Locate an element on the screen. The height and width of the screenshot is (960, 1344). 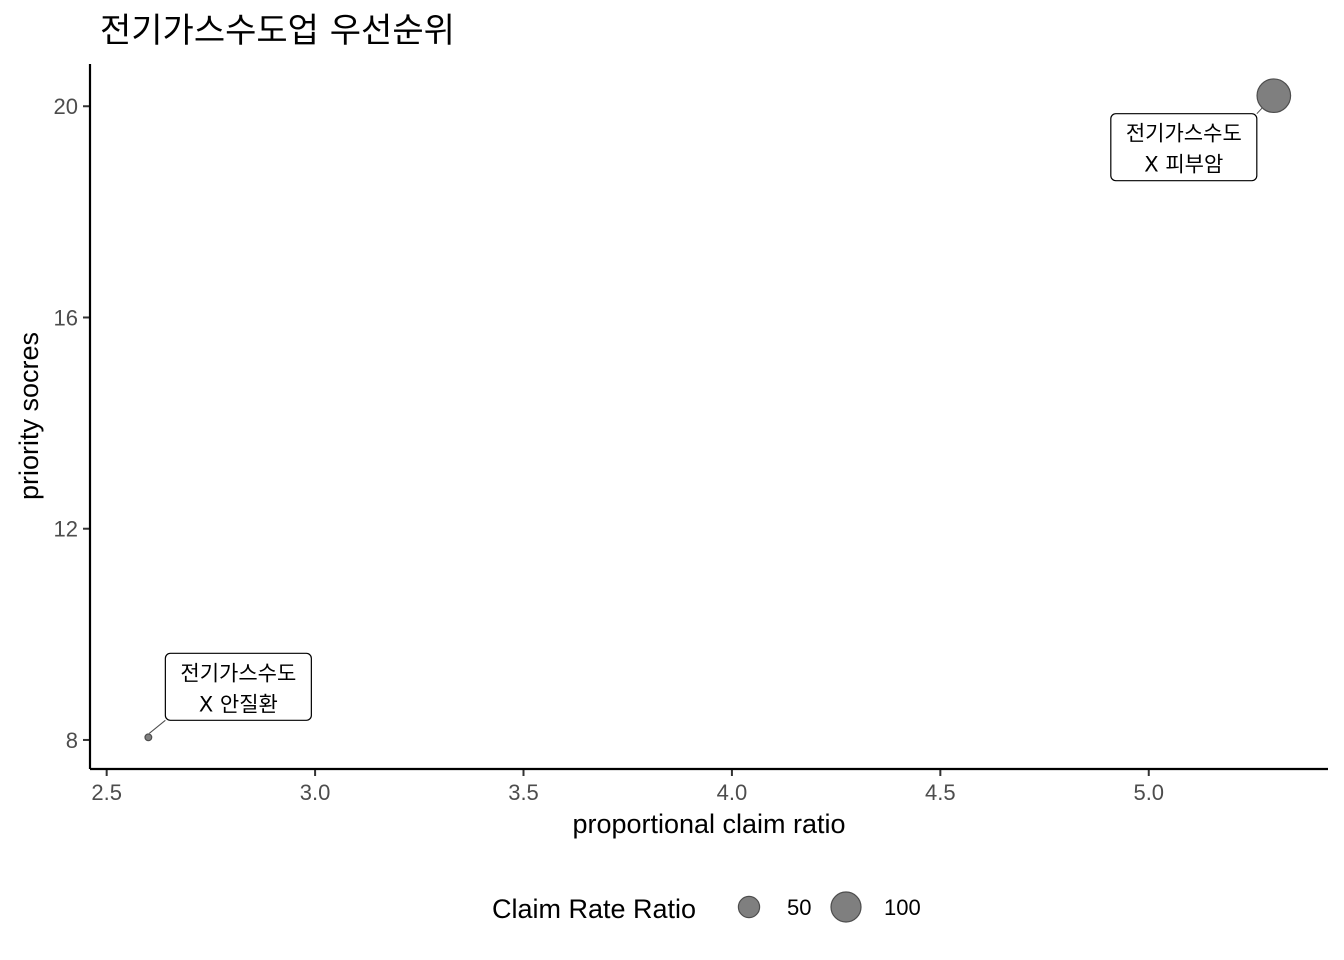
y-tick-label: 12 is located at coordinates (66, 529).